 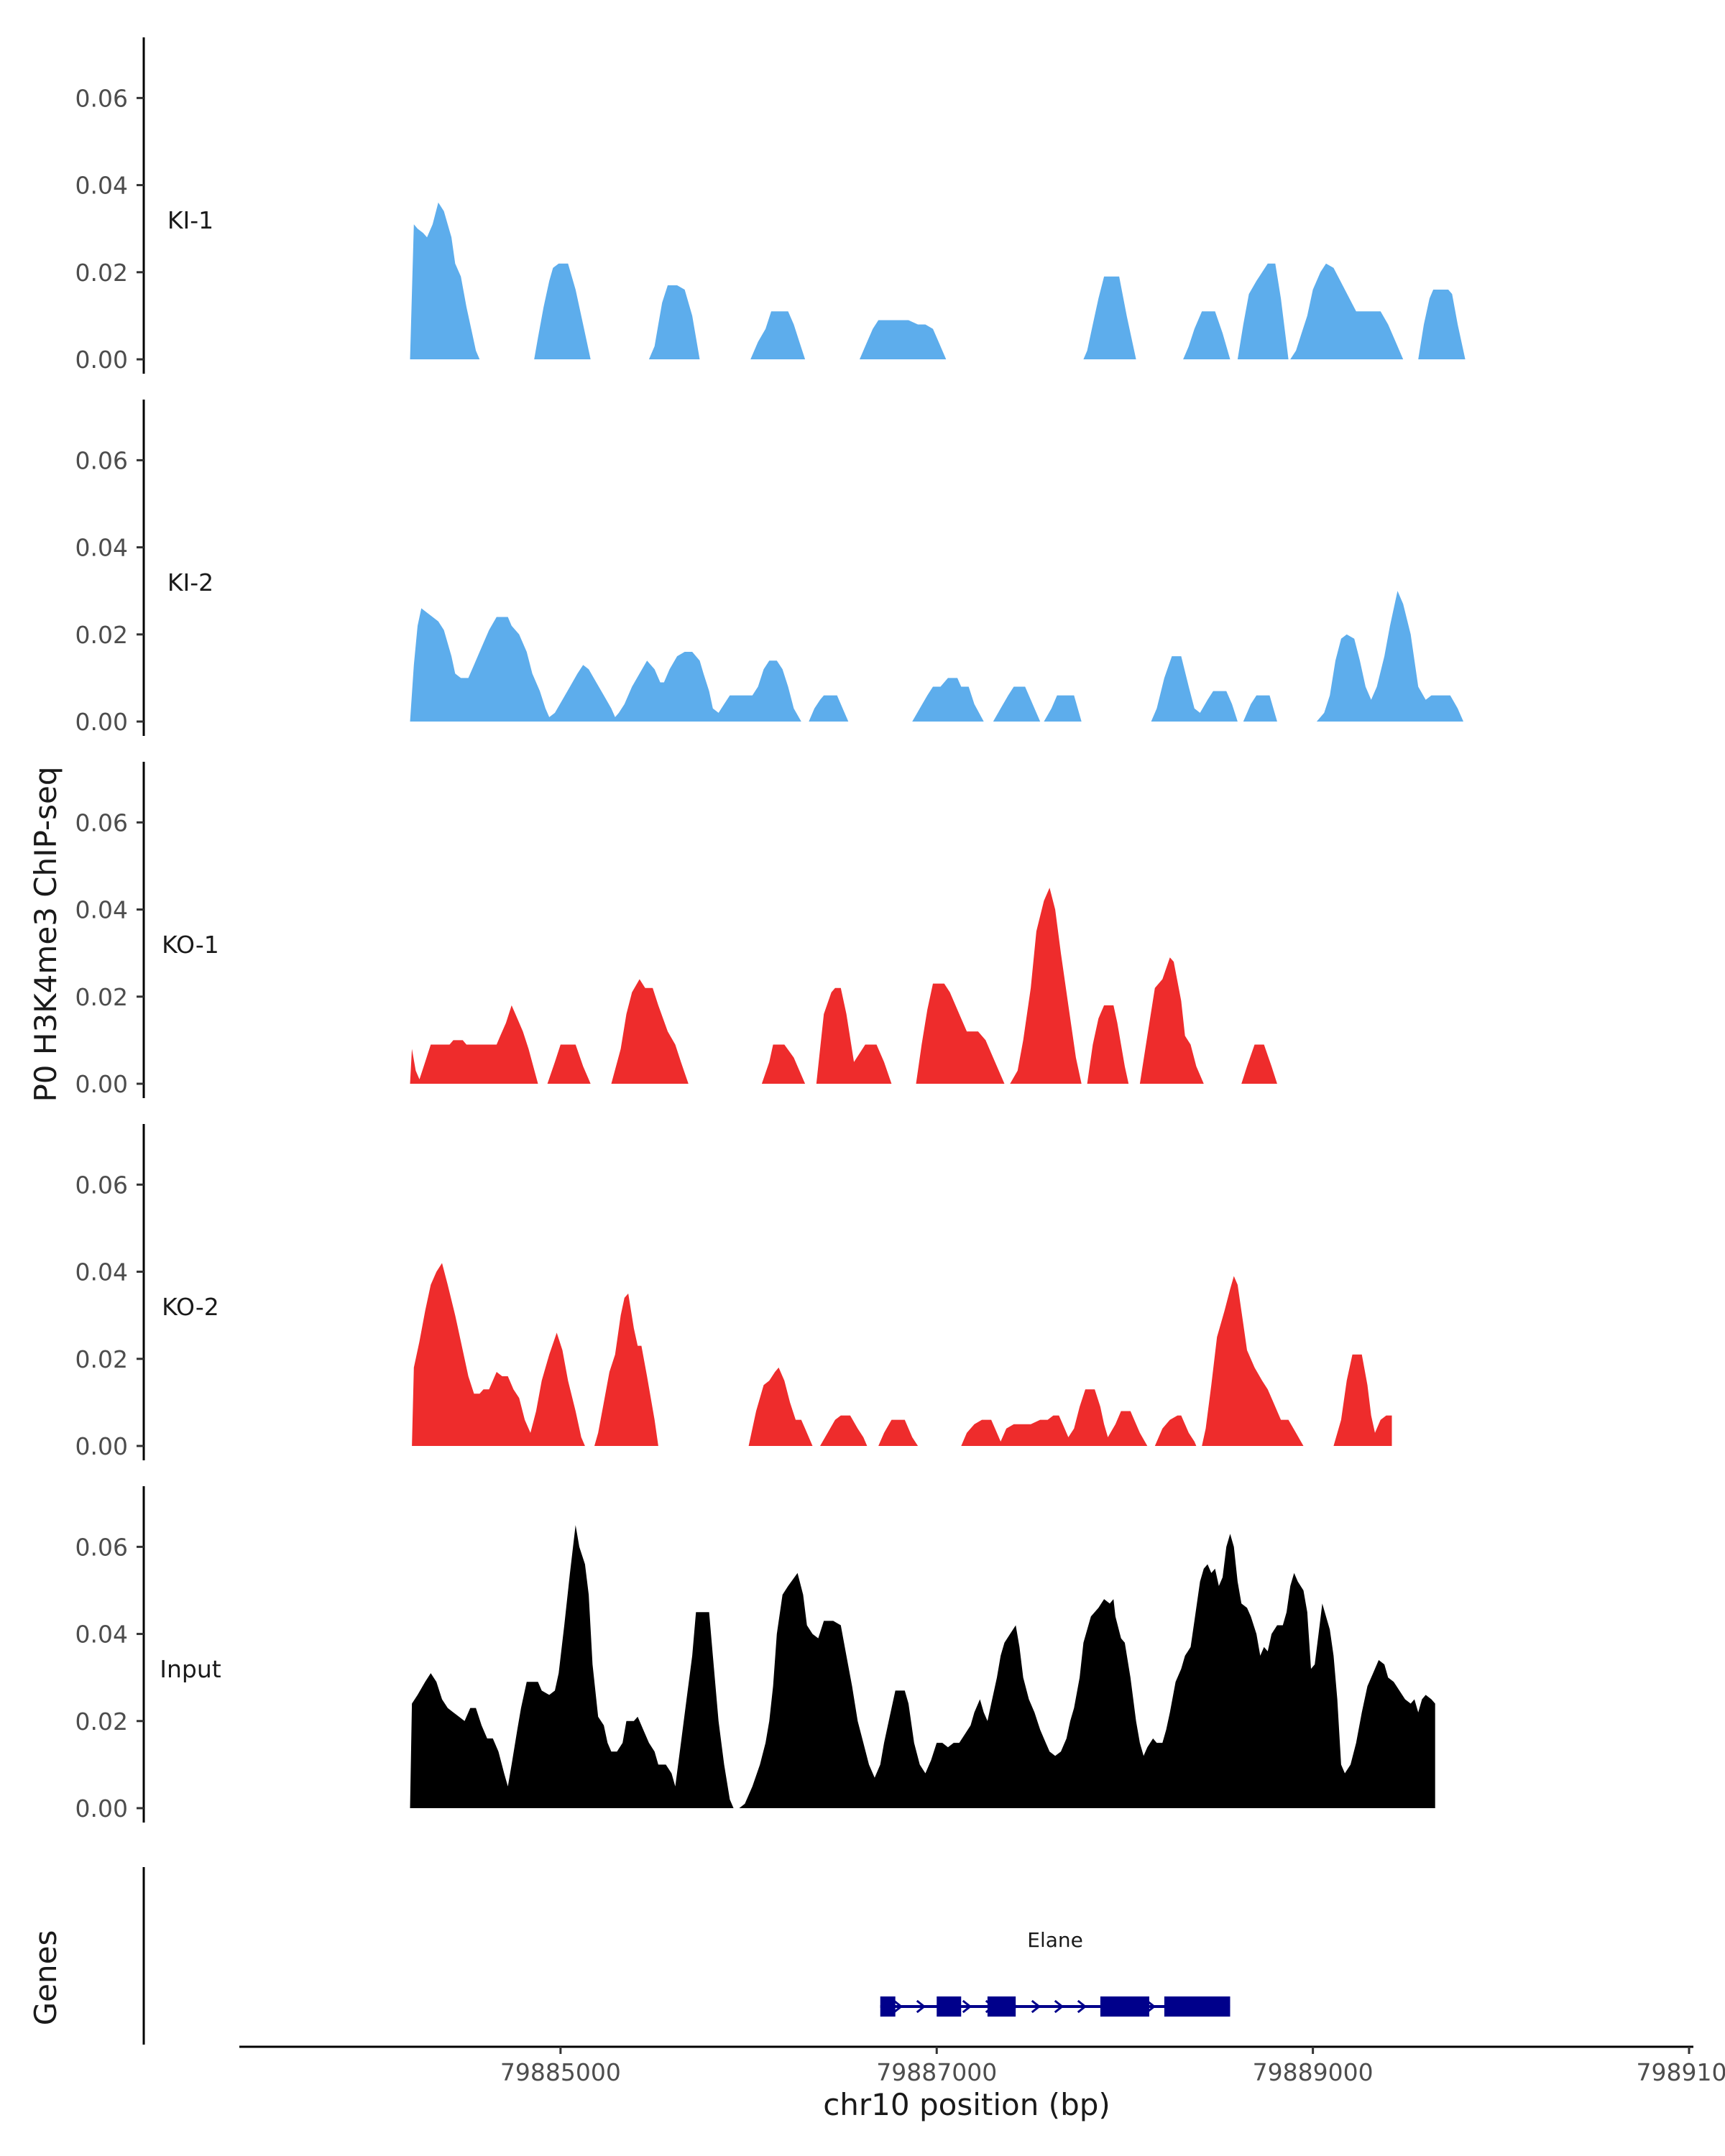 What do you see at coordinates (676, 930) in the screenshot?
I see `track-panel-ko-1: 0.00 0.02 0.04 0.06 KO-1` at bounding box center [676, 930].